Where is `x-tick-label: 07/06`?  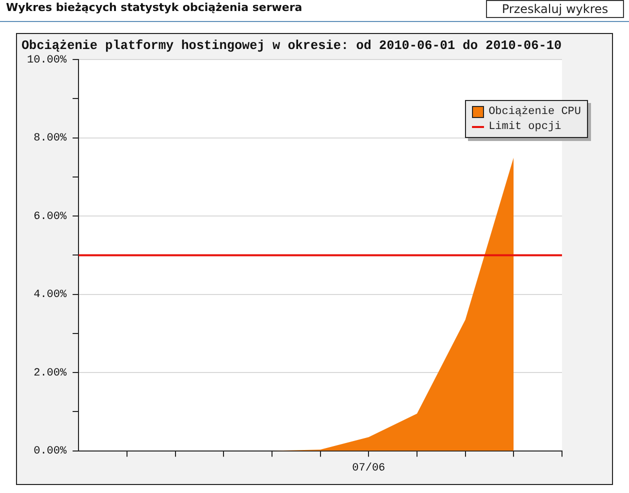
x-tick-label: 07/06 is located at coordinates (369, 468).